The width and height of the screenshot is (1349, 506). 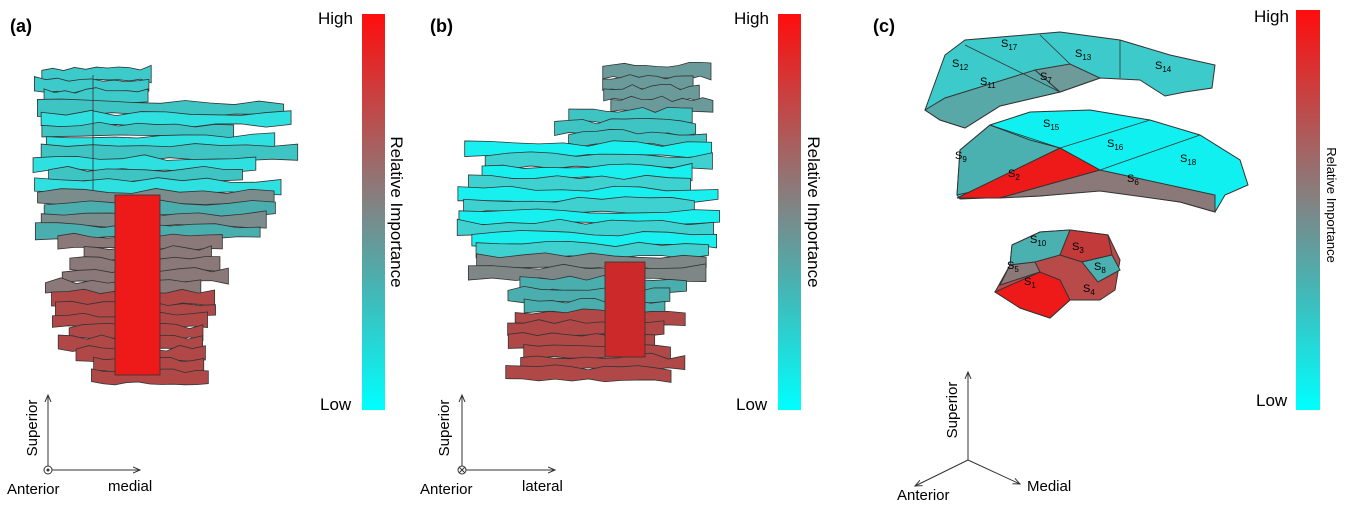 What do you see at coordinates (1086, 57) in the screenshot?
I see `segment-index: 13` at bounding box center [1086, 57].